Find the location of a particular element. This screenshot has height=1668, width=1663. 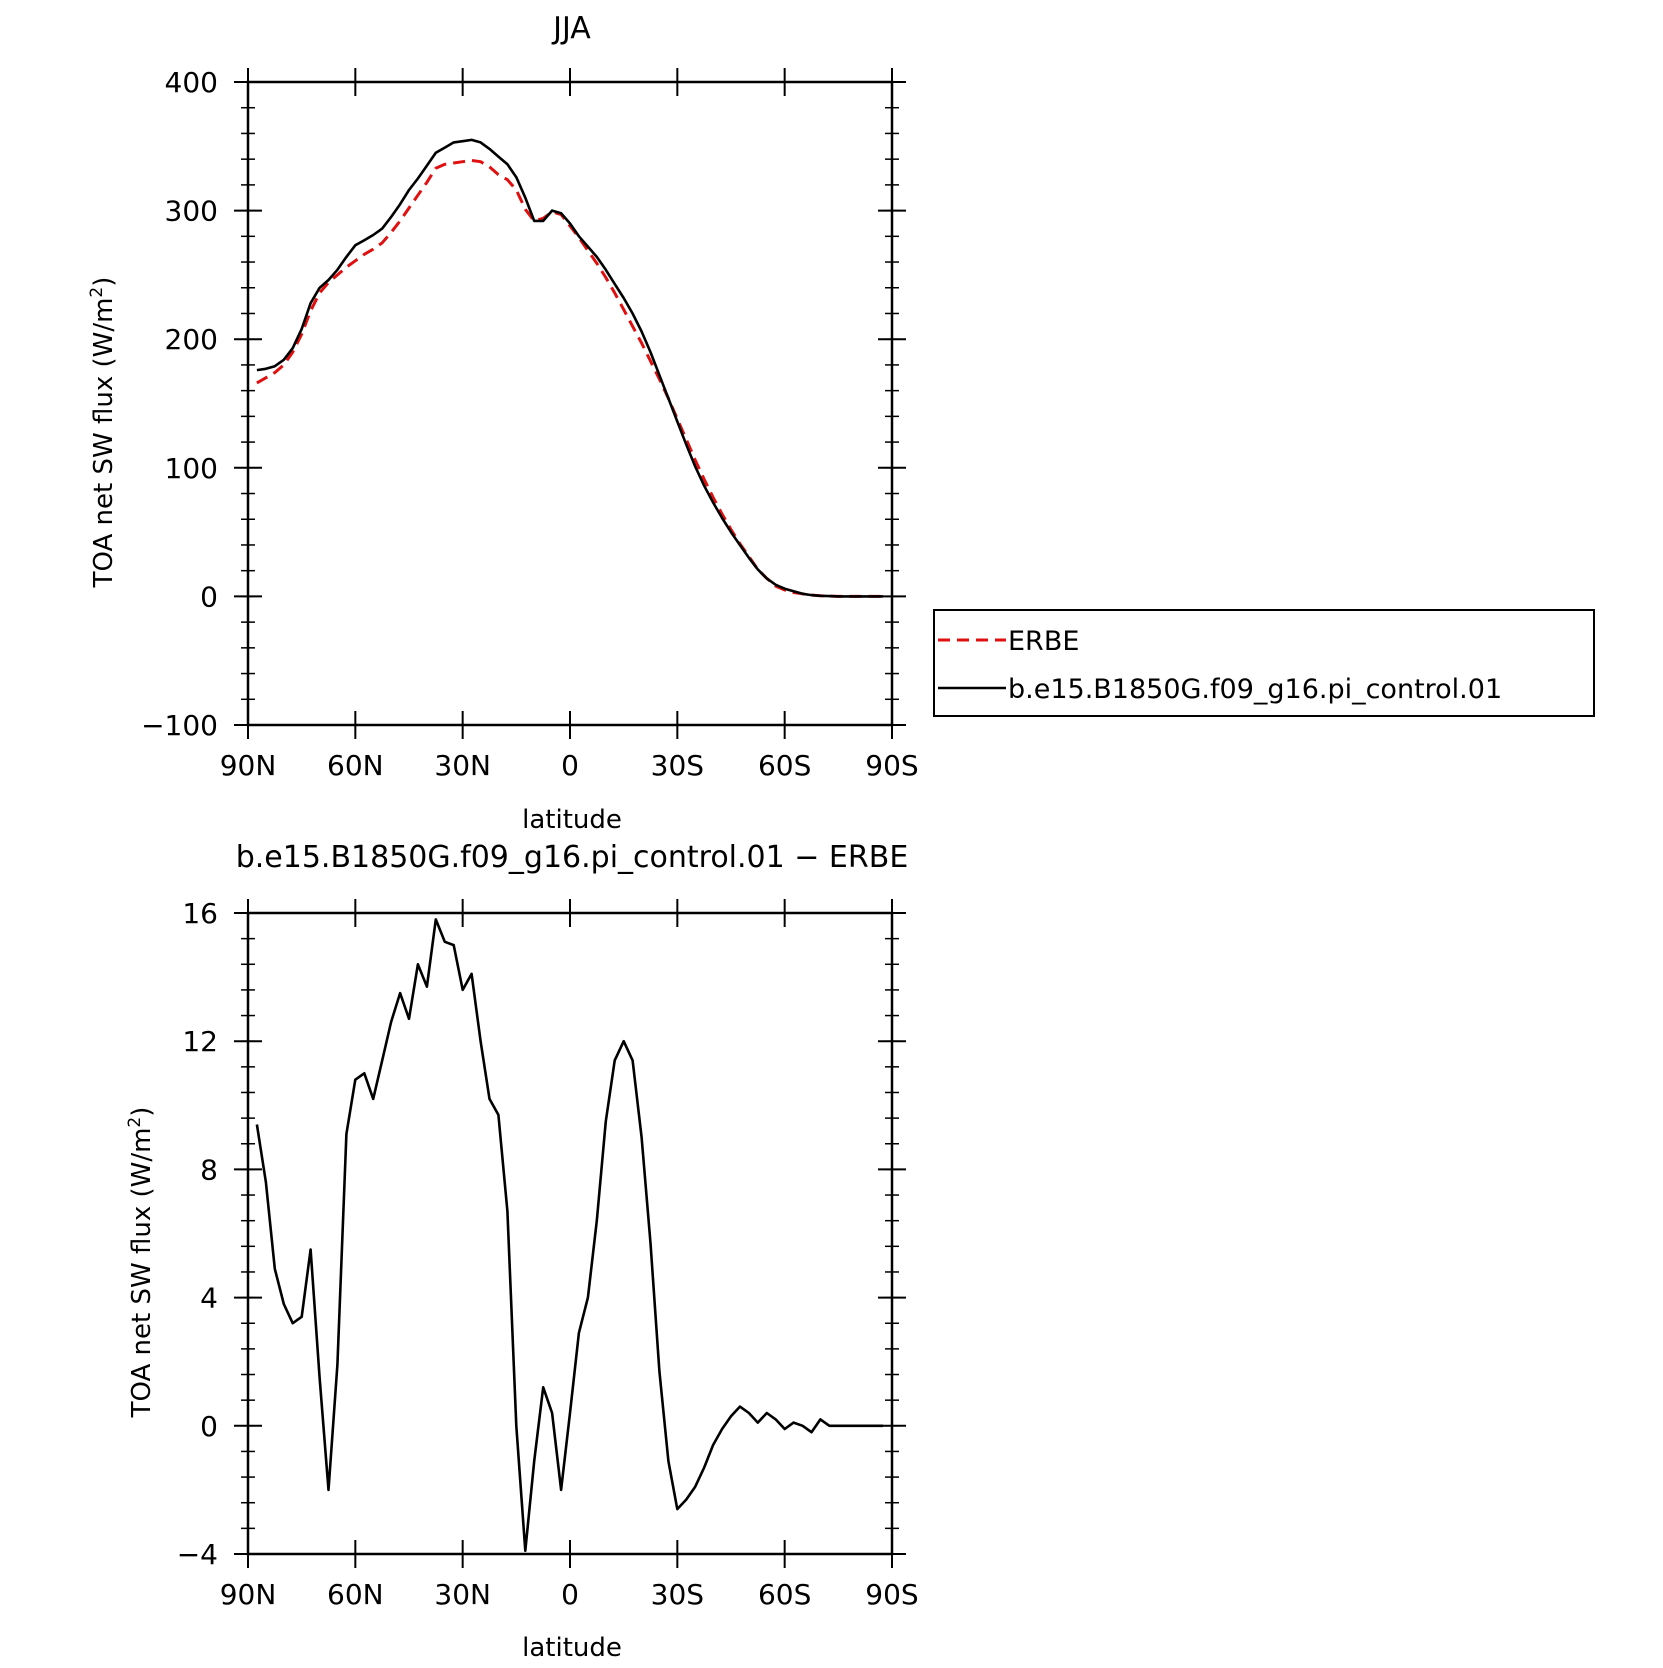

bottom-y-axis-label: TOA net SW flux (W/m2) is located at coordinates (141, 1263).